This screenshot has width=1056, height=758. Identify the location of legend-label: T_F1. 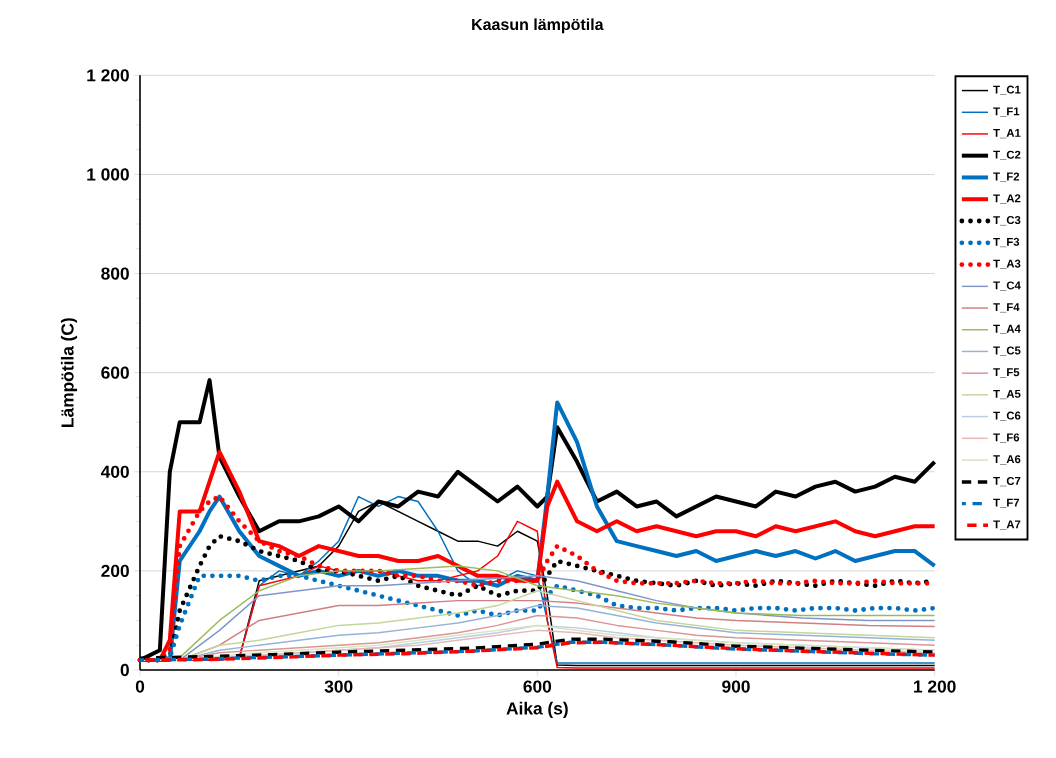
(1006, 112).